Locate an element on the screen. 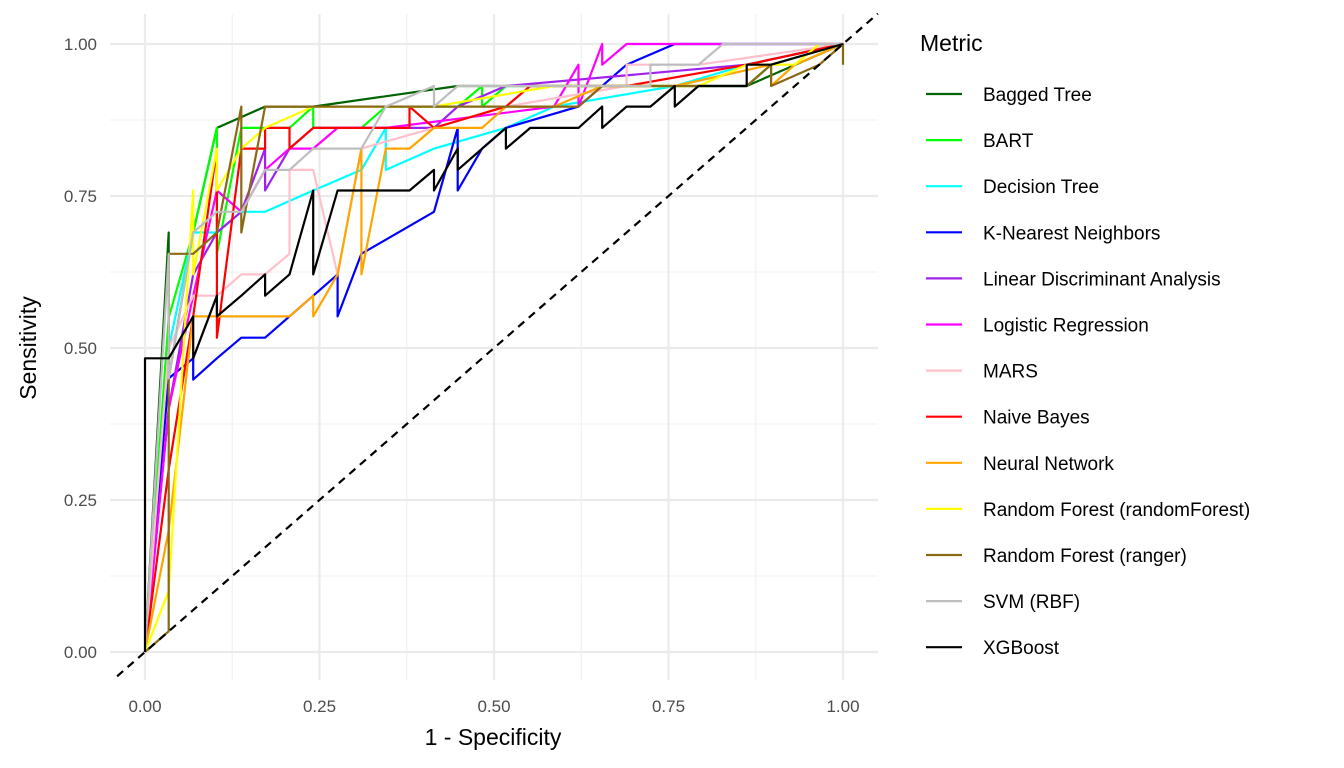 The image size is (1344, 768). legend-item: Naive Bayes is located at coordinates (1008, 418).